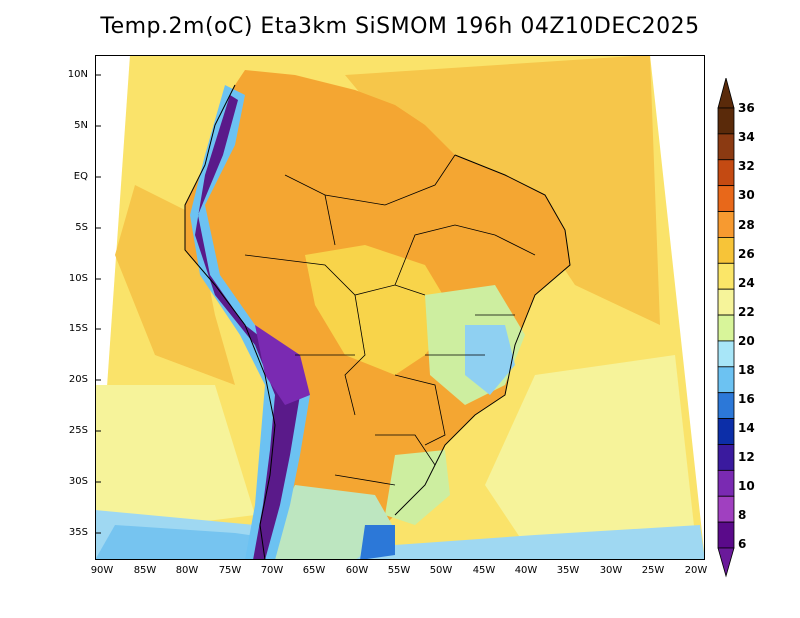 This screenshot has width=800, height=618. I want to click on highlands-blue, so click(490, 360).